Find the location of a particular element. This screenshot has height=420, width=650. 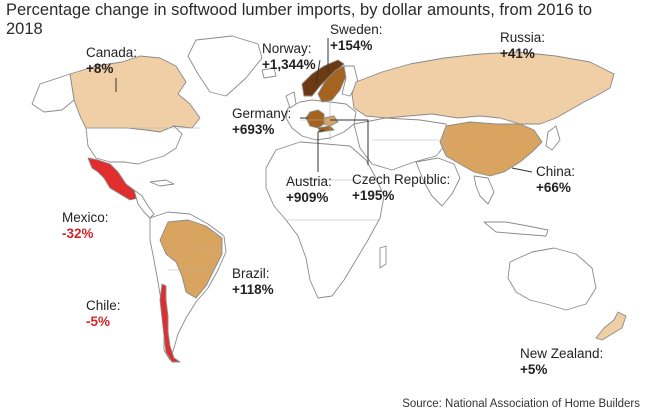

sweden-label: Sweden: +154% is located at coordinates (356, 38).